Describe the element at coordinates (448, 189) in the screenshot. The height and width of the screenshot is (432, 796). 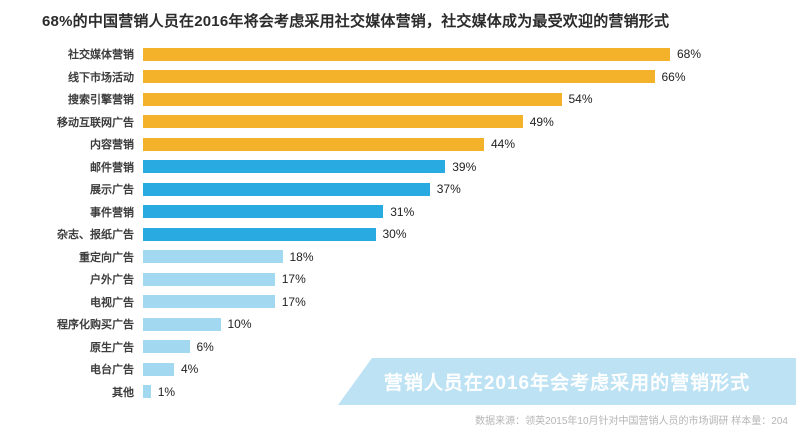
I see `bar-value-label: 37%` at that location.